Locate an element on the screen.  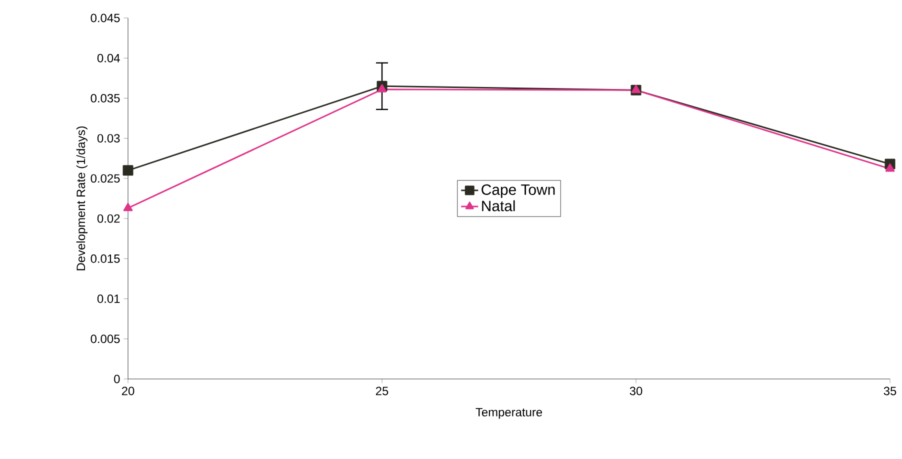
x-tick-label: 35 is located at coordinates (890, 391).